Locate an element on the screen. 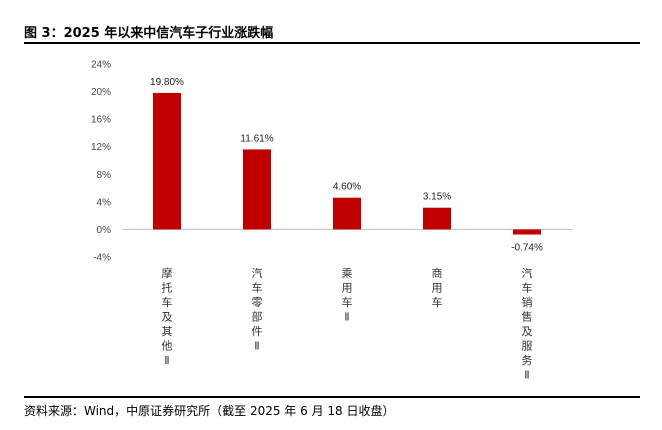  data-label: 4.60% is located at coordinates (347, 187).